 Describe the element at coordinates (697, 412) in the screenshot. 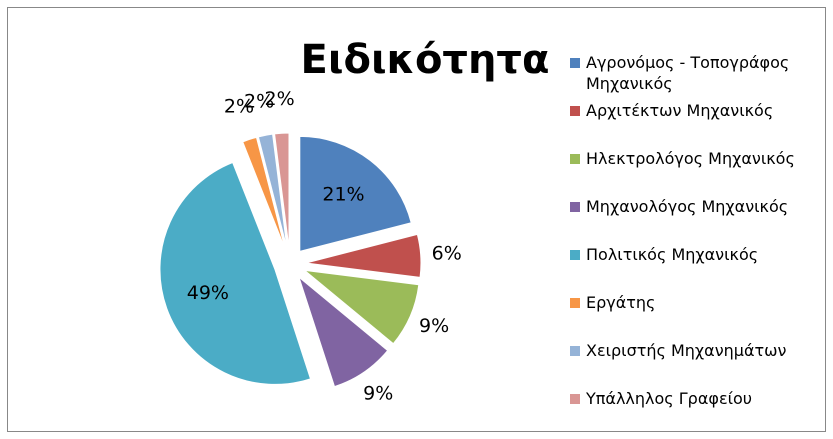

I see `legend-item: Υπάλληλος Γραφείου` at that location.